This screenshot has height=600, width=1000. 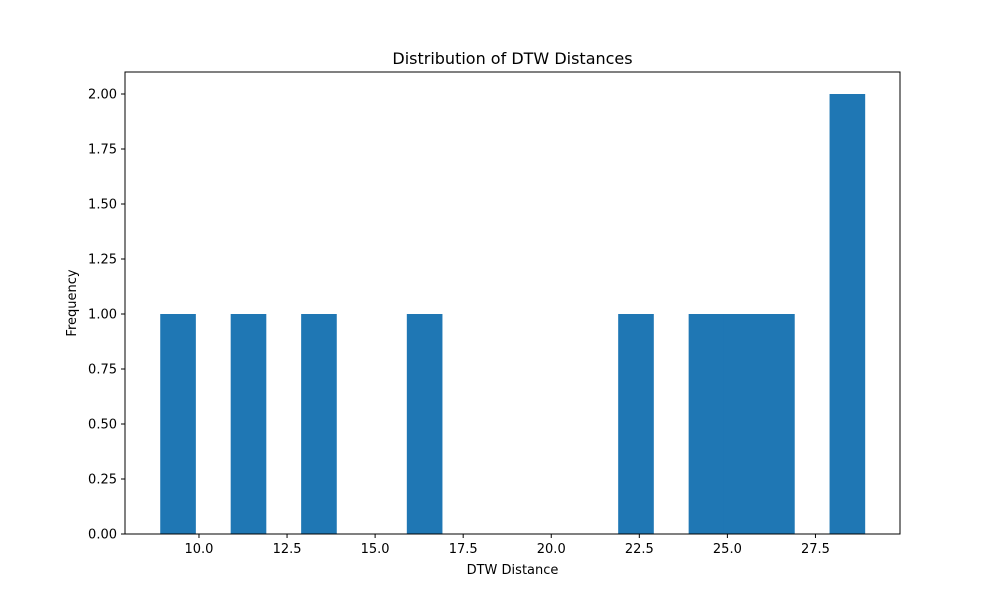 I want to click on x-axis-label: DTW Distance, so click(x=513, y=570).